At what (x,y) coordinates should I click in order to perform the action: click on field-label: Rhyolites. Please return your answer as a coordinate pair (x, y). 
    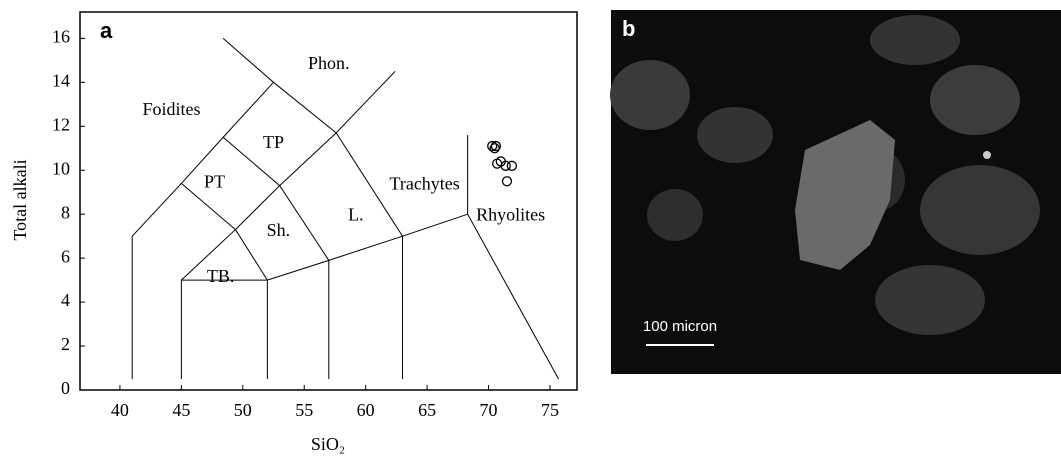
    Looking at the image, I should click on (510, 215).